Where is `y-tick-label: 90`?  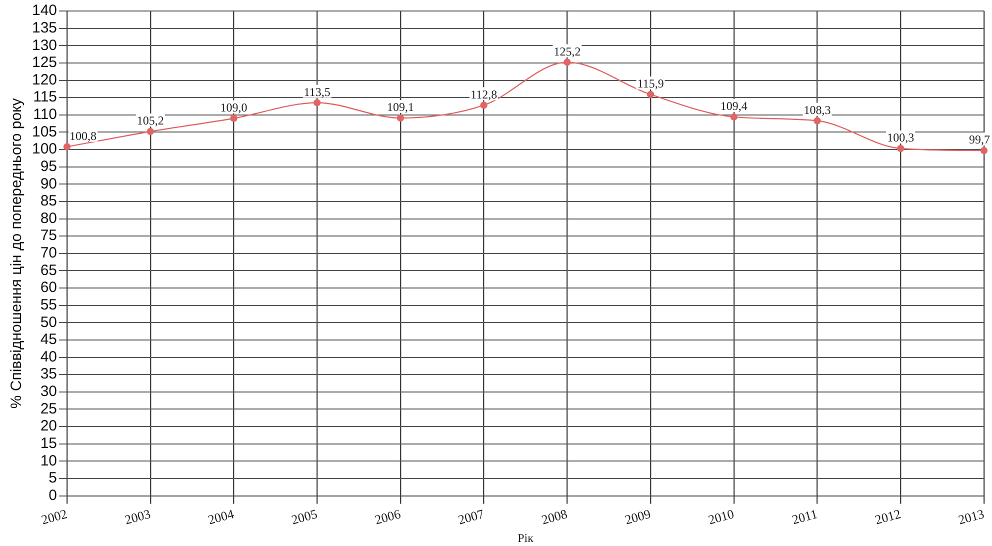
y-tick-label: 90 is located at coordinates (49, 183).